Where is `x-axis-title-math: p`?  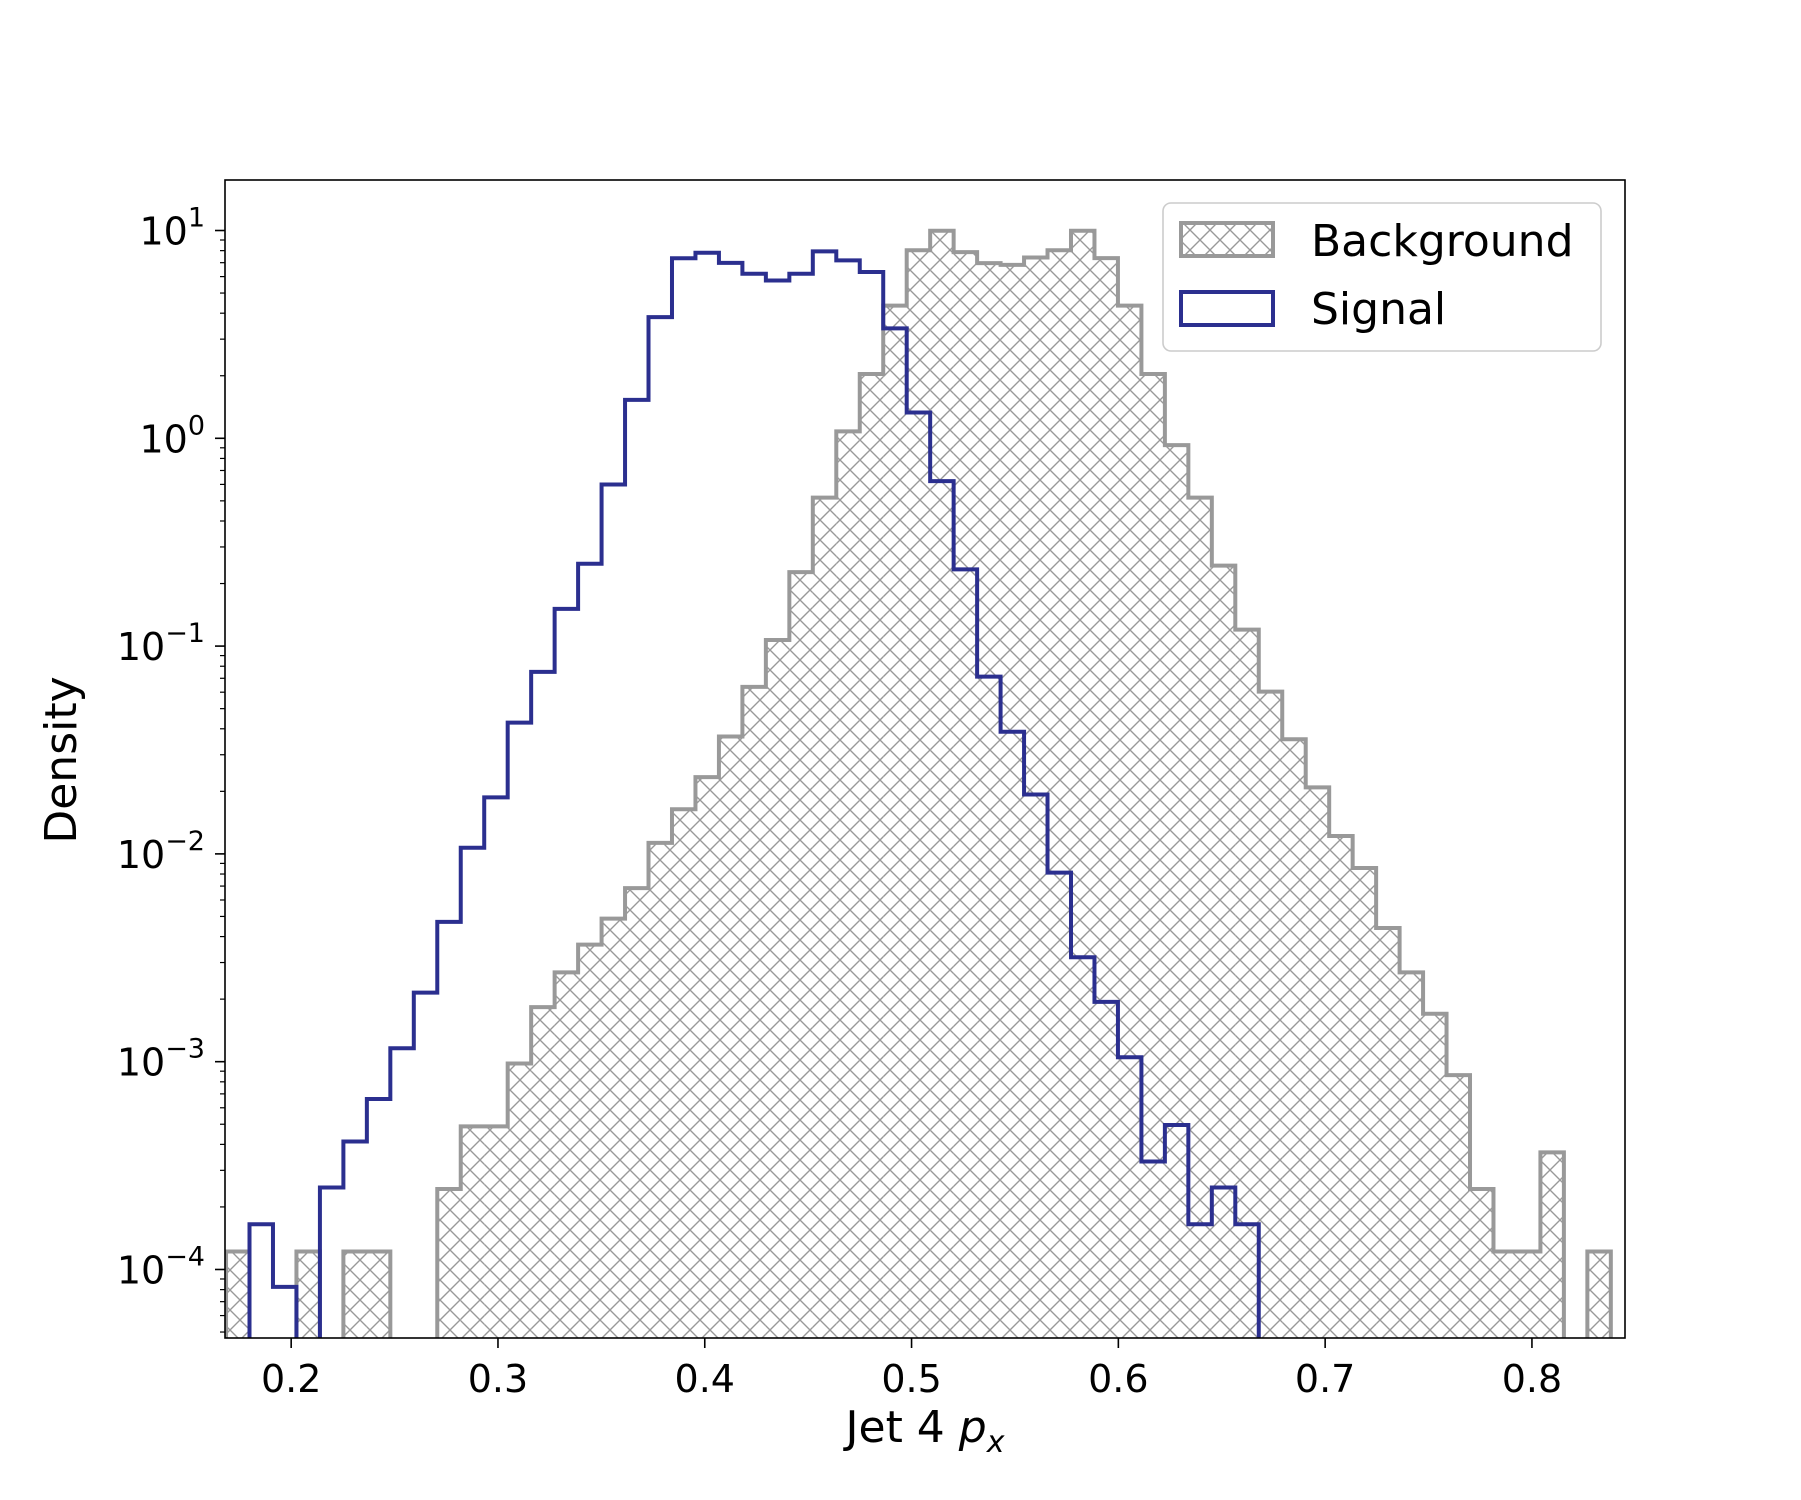 x-axis-title-math: p is located at coordinates (972, 1427).